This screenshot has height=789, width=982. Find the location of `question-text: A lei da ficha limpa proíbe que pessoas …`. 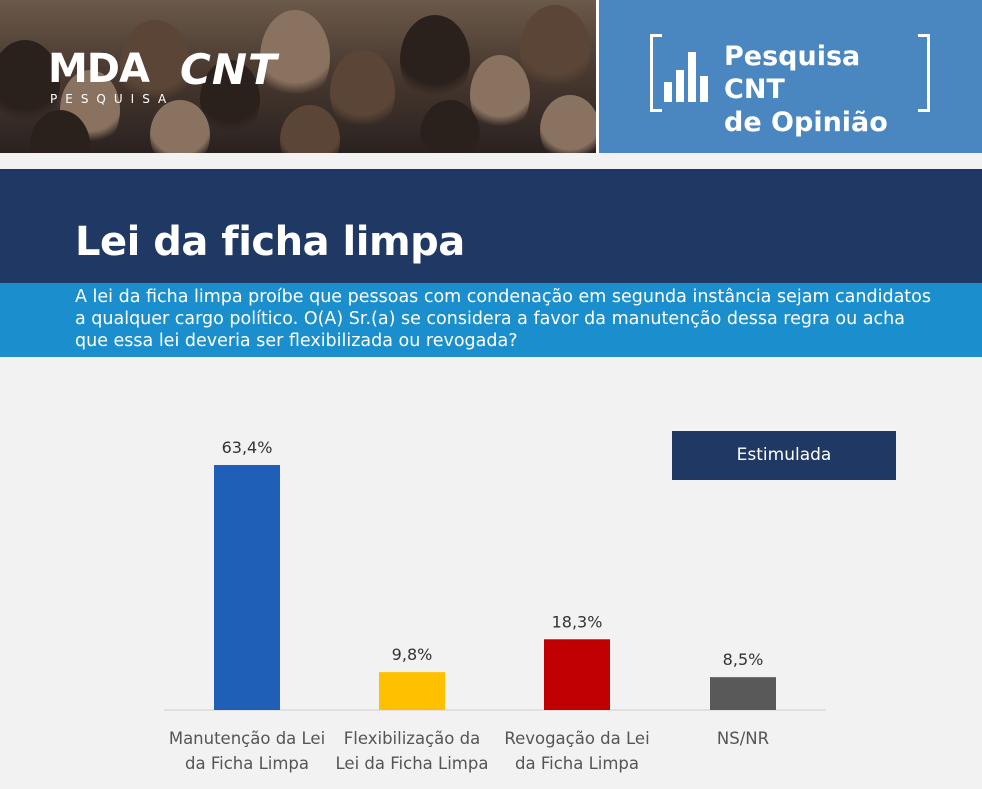

question-text: A lei da ficha limpa proíbe que pessoas … is located at coordinates (503, 319).